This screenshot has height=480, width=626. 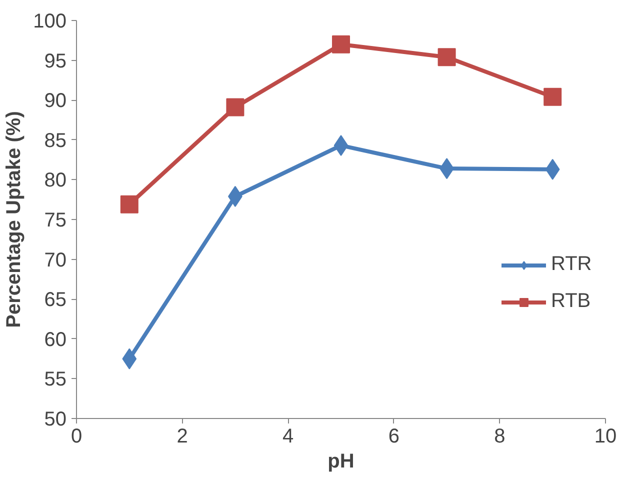 What do you see at coordinates (55, 339) in the screenshot?
I see `y-tick-label: 60` at bounding box center [55, 339].